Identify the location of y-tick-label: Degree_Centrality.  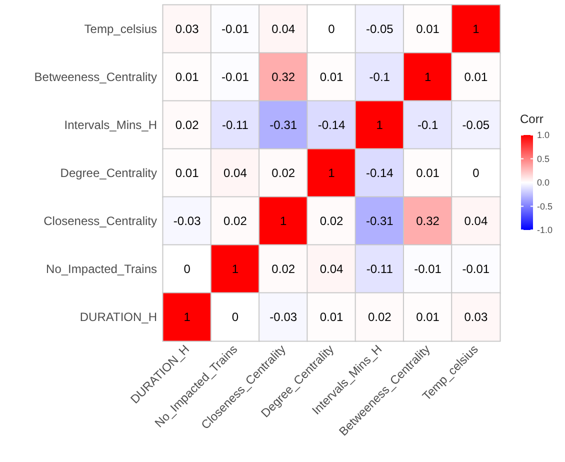
(108, 173).